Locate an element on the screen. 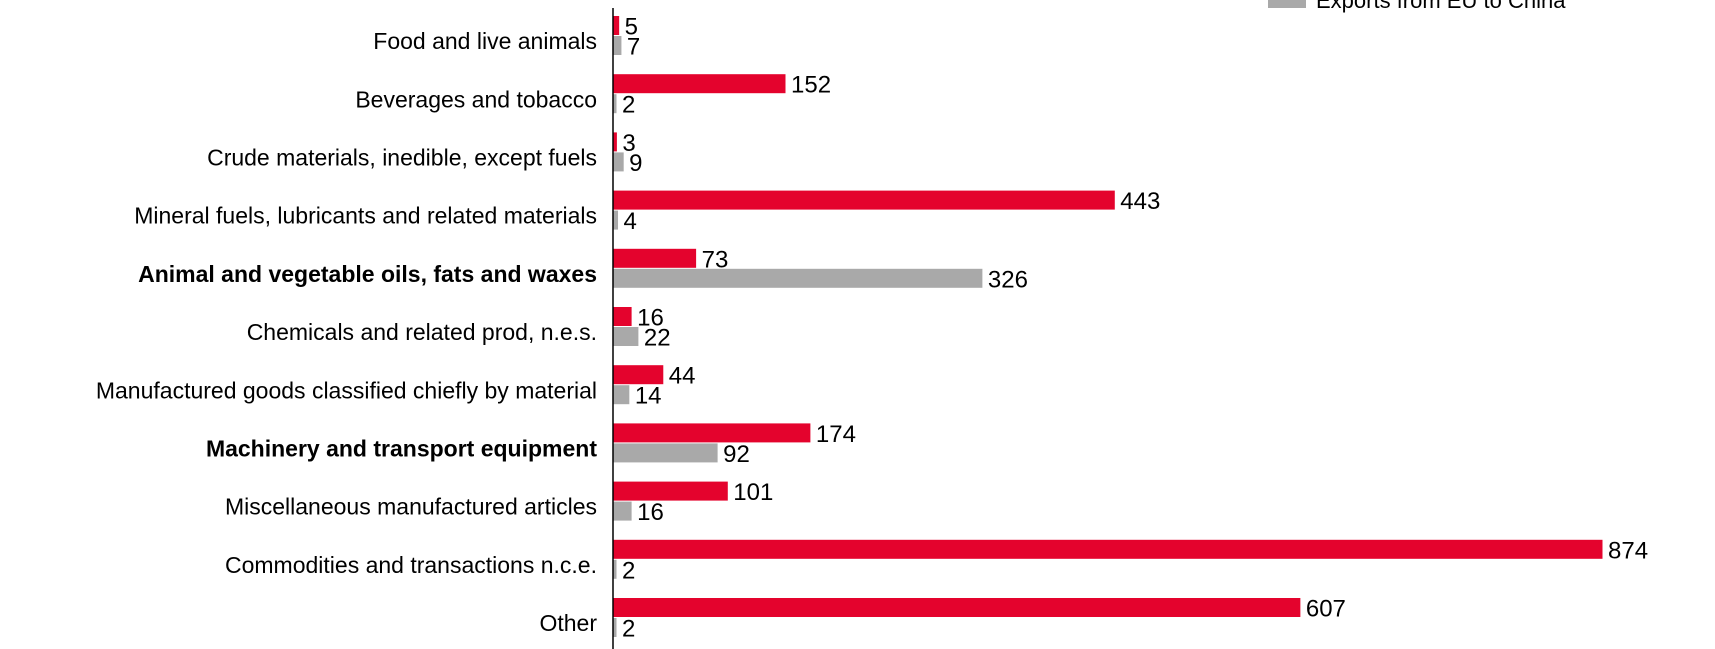  legend-label-exports: Exports from EU to China is located at coordinates (1441, 6).